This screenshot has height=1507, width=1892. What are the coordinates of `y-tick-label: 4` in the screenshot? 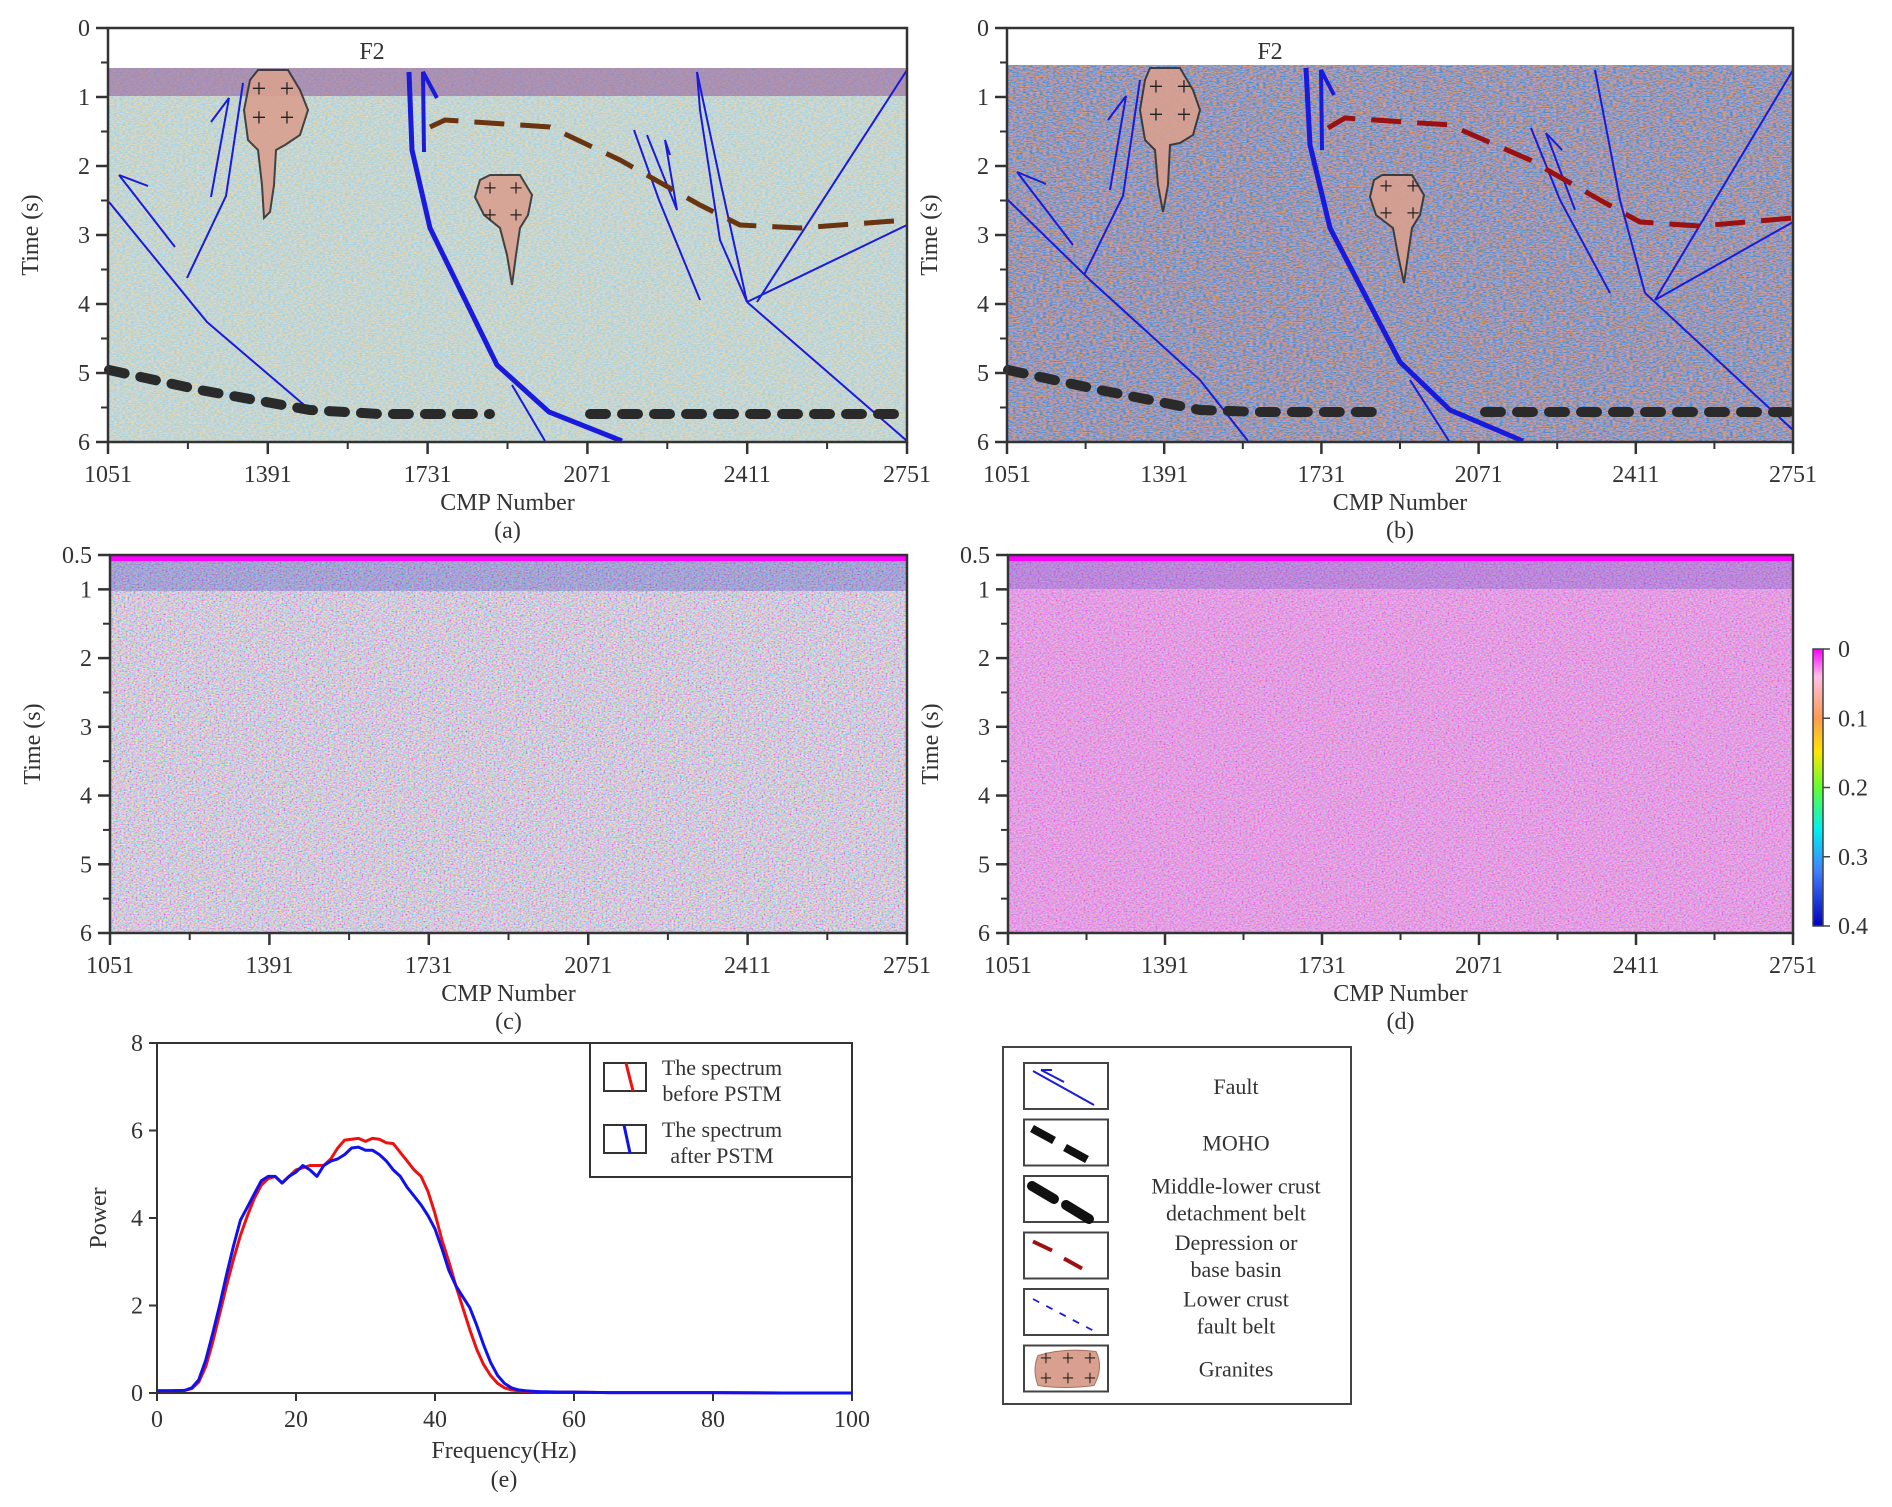 It's located at (84, 305).